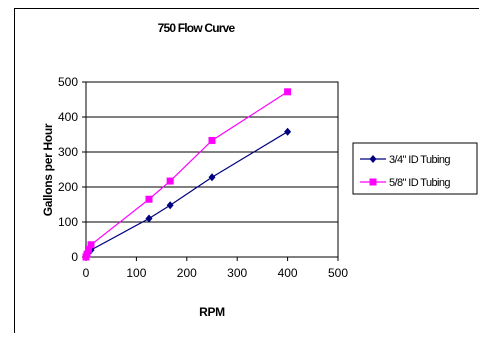  I want to click on y-tick-label-0: 0, so click(74, 257).